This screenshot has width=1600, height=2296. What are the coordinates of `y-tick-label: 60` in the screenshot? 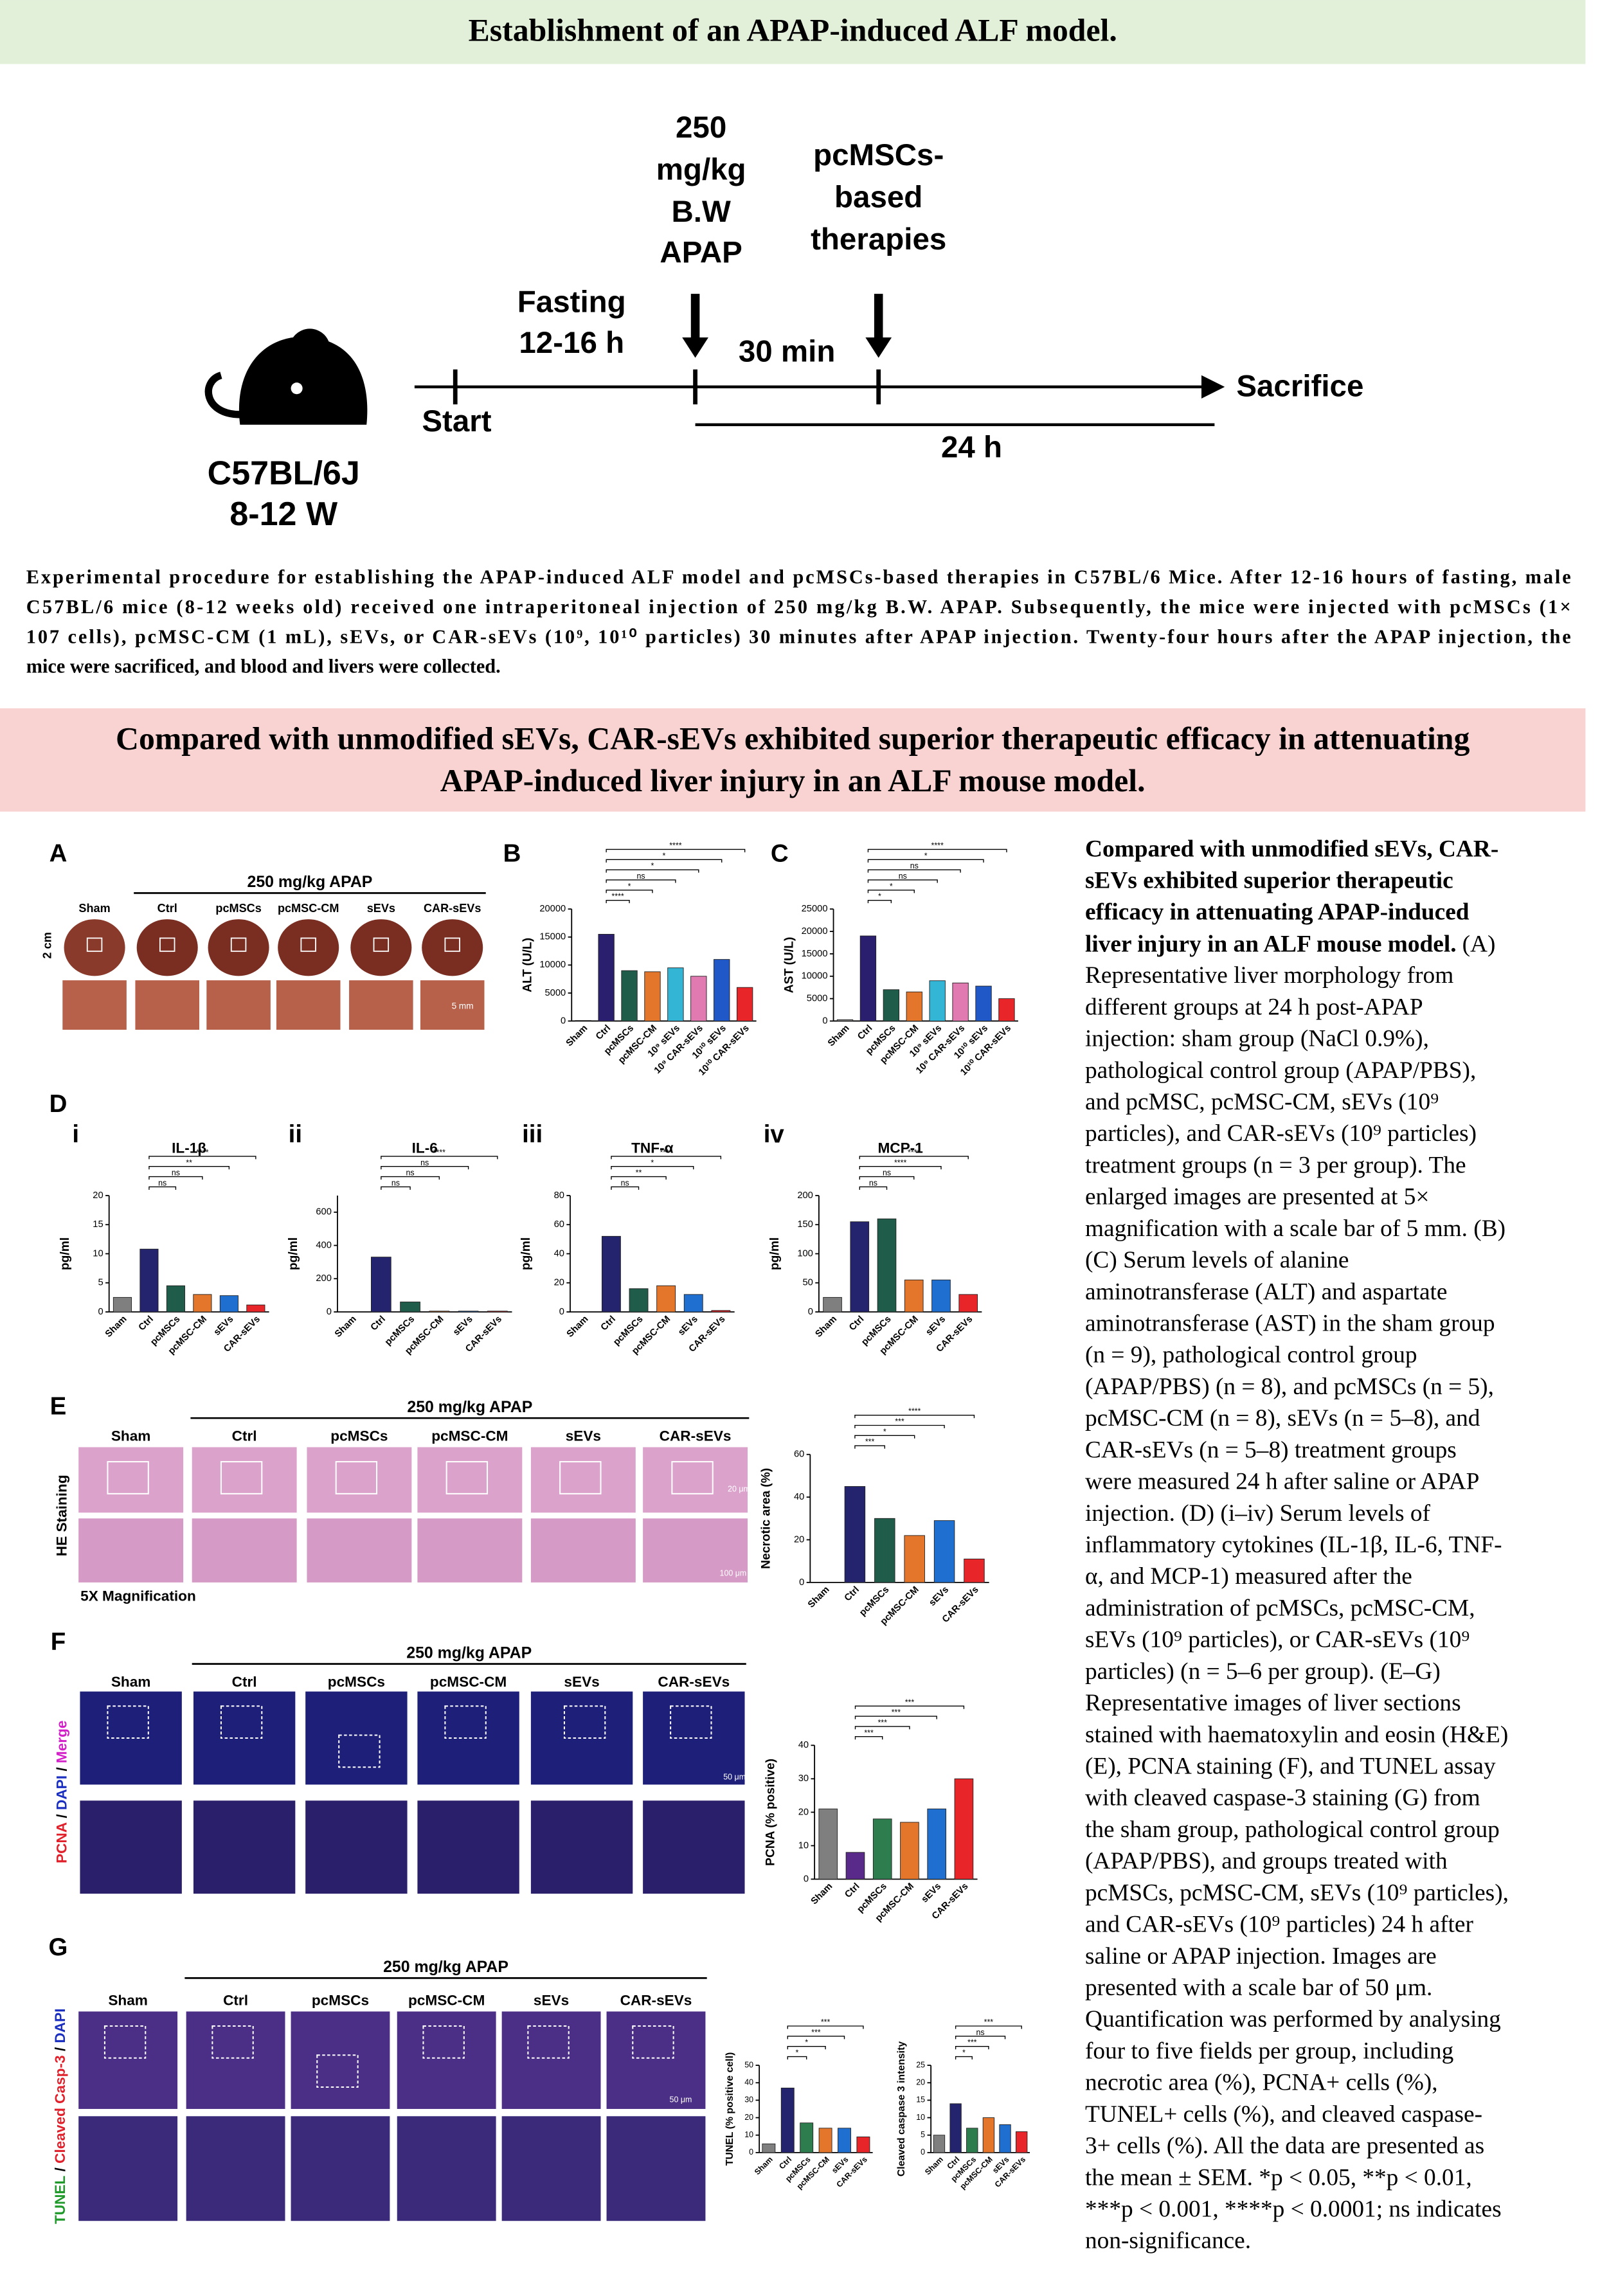 It's located at (559, 1224).